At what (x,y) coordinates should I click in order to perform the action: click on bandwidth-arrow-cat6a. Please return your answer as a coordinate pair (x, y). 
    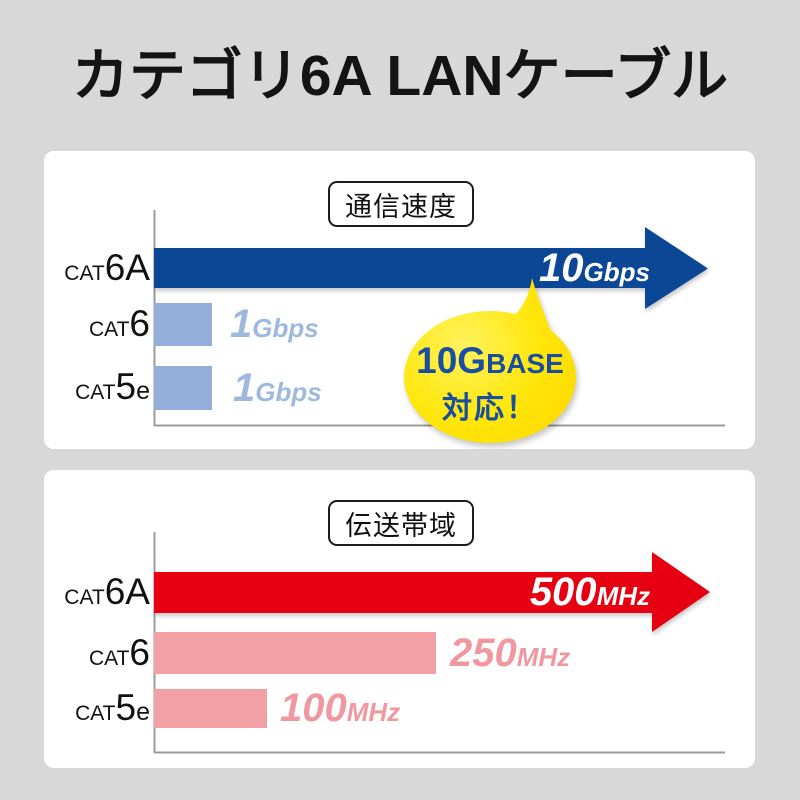
    Looking at the image, I should click on (432, 592).